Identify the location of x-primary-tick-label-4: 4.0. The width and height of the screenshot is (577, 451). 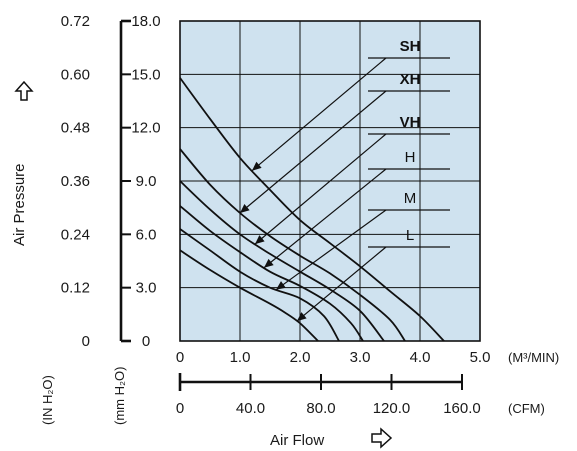
(420, 357).